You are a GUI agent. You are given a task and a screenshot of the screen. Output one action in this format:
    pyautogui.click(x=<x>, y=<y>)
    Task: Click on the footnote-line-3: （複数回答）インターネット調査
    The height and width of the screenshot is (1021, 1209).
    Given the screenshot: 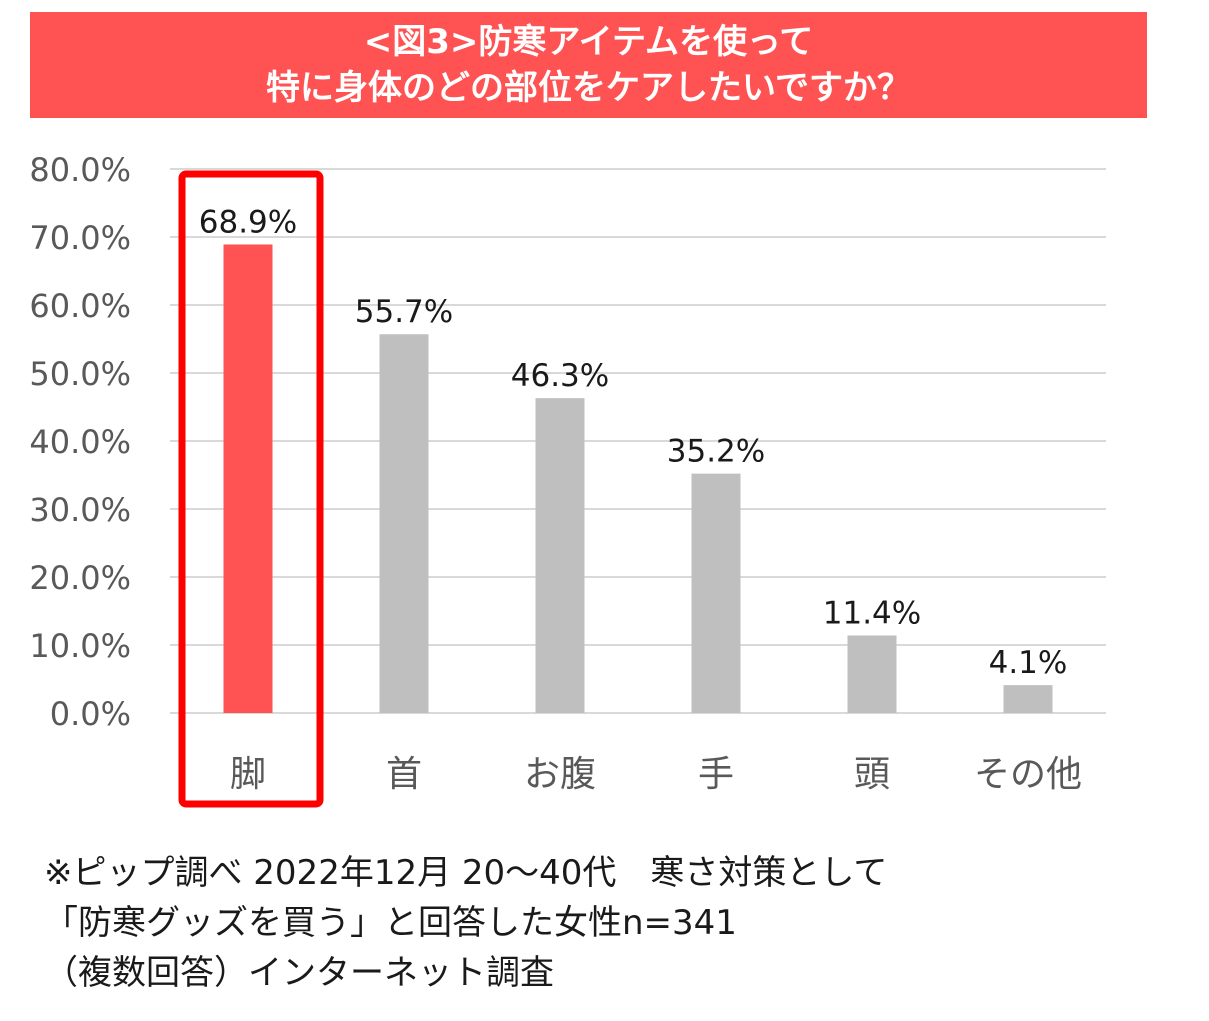 What is the action you would take?
    pyautogui.click(x=299, y=973)
    